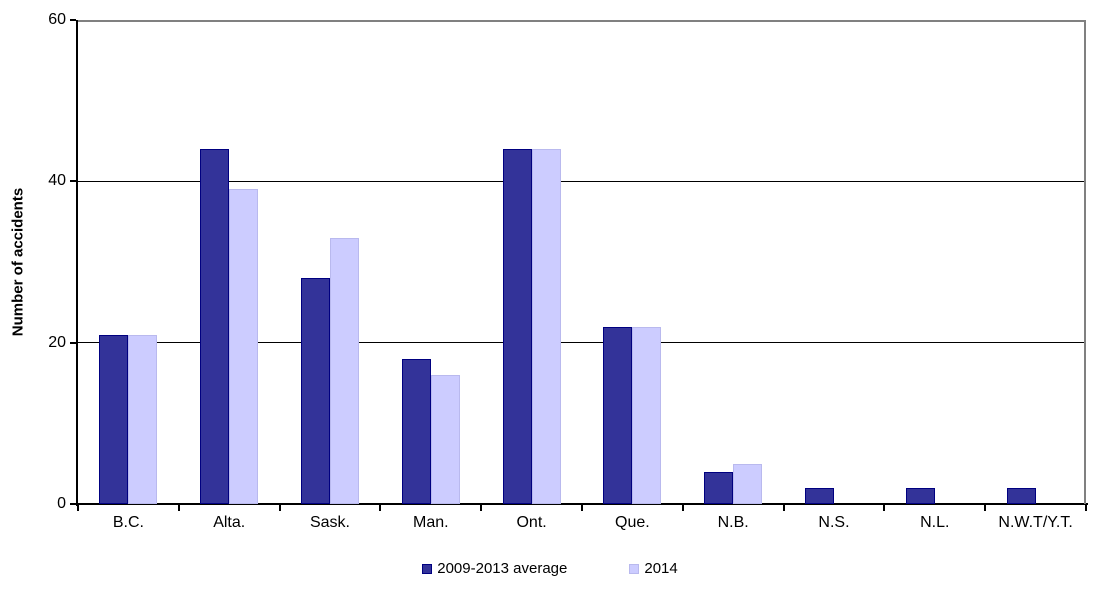  Describe the element at coordinates (431, 522) in the screenshot. I see `x-tick-label-man: Man.` at that location.